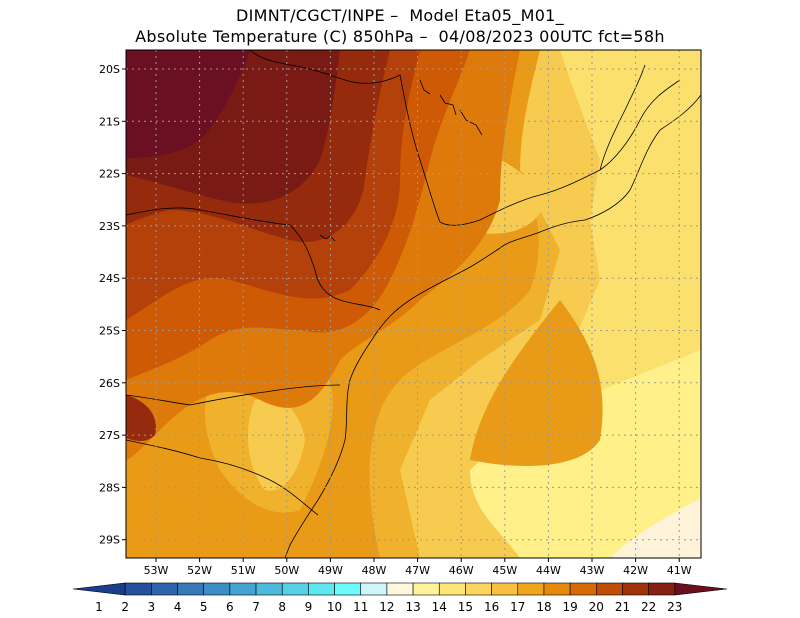 The height and width of the screenshot is (618, 800). Describe the element at coordinates (461, 570) in the screenshot. I see `lon-label: 46W` at that location.